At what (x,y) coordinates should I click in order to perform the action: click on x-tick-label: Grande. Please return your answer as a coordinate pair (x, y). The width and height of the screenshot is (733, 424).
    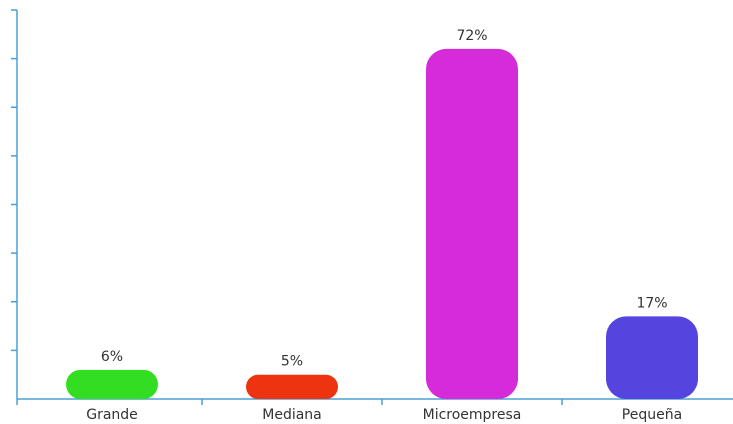
    Looking at the image, I should click on (112, 415).